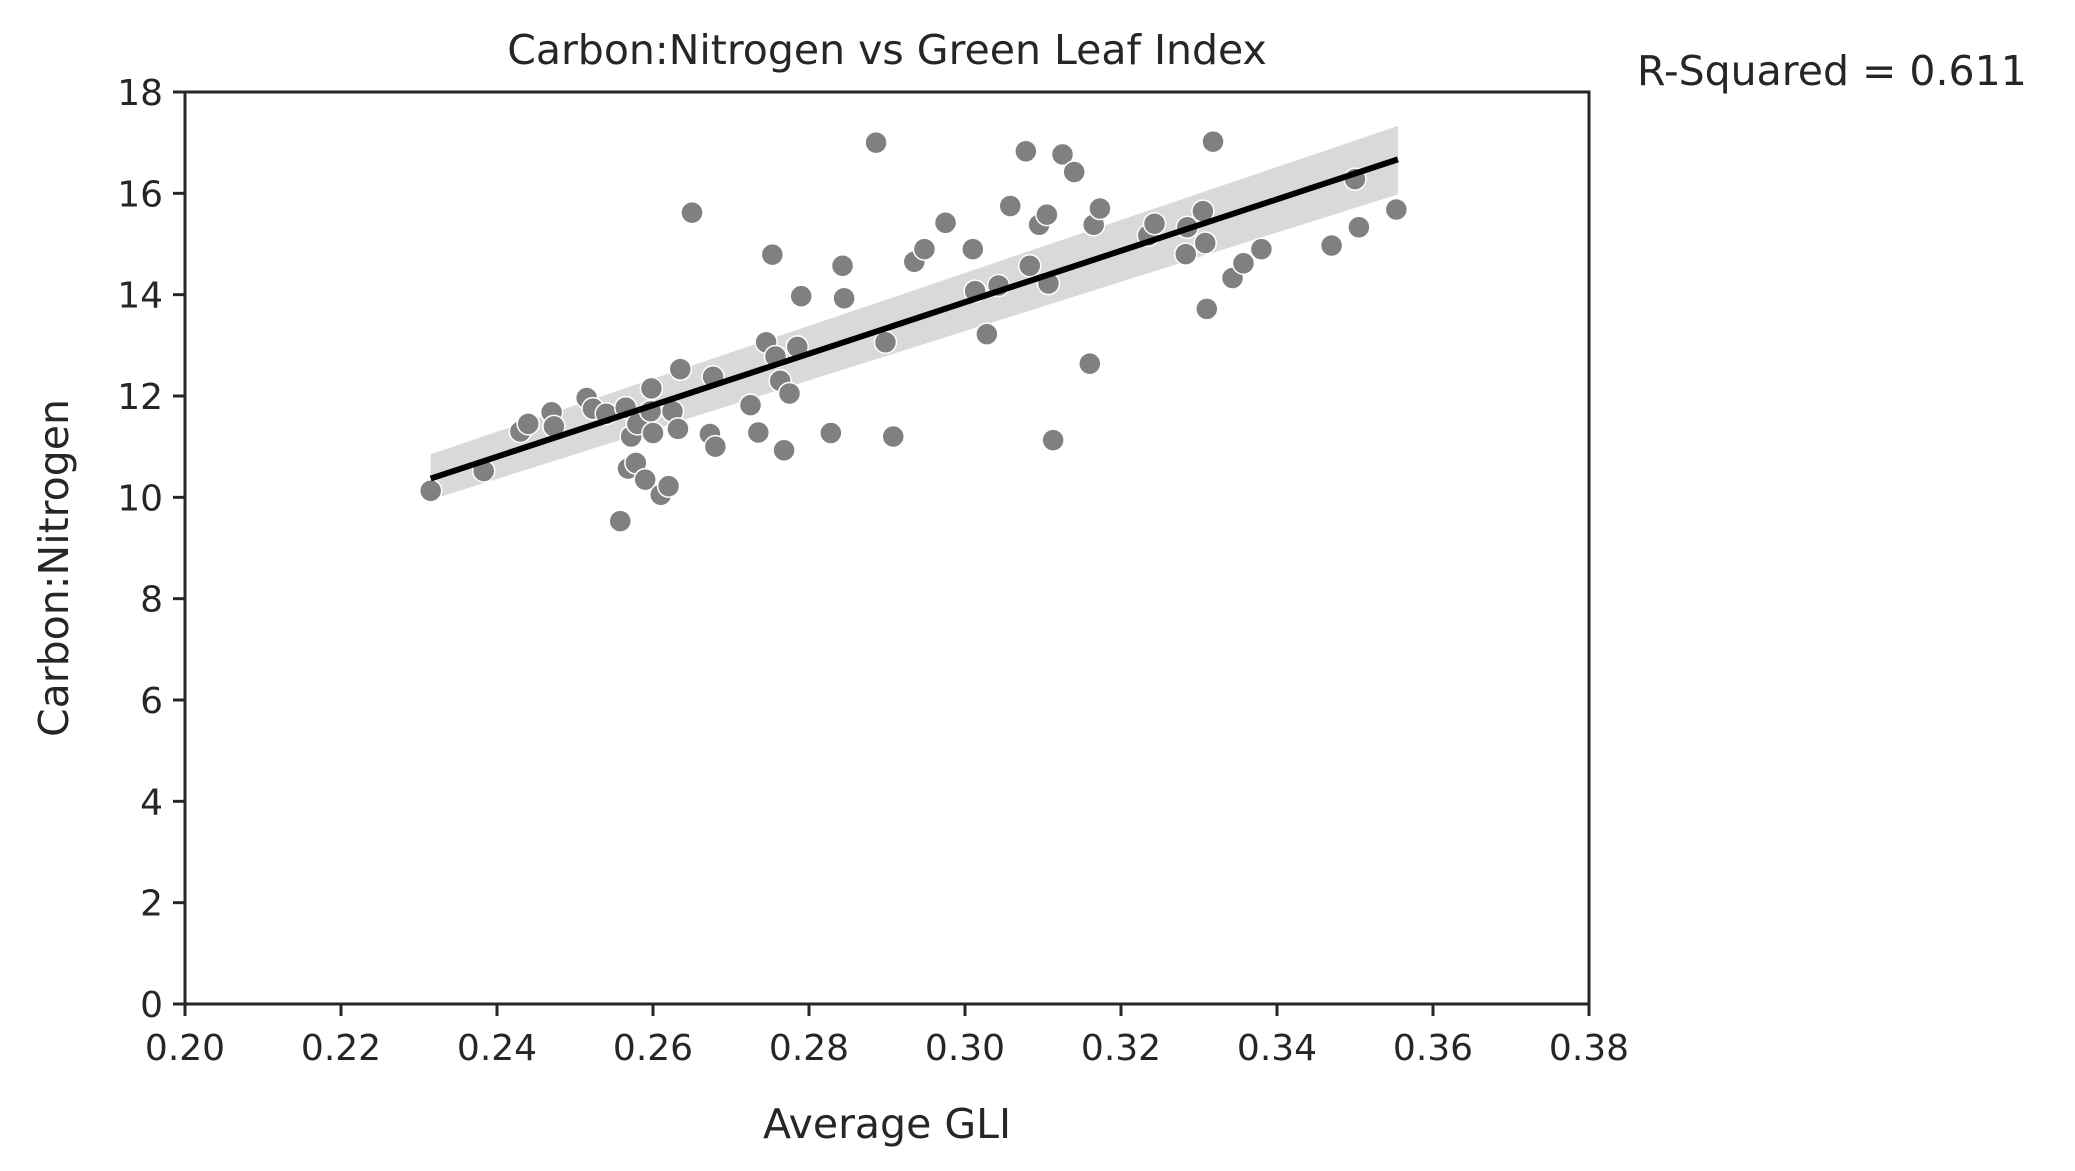 This screenshot has height=1171, width=2075. What do you see at coordinates (1832, 71) in the screenshot?
I see `r-squared-annotation: R-Squared = 0.611` at bounding box center [1832, 71].